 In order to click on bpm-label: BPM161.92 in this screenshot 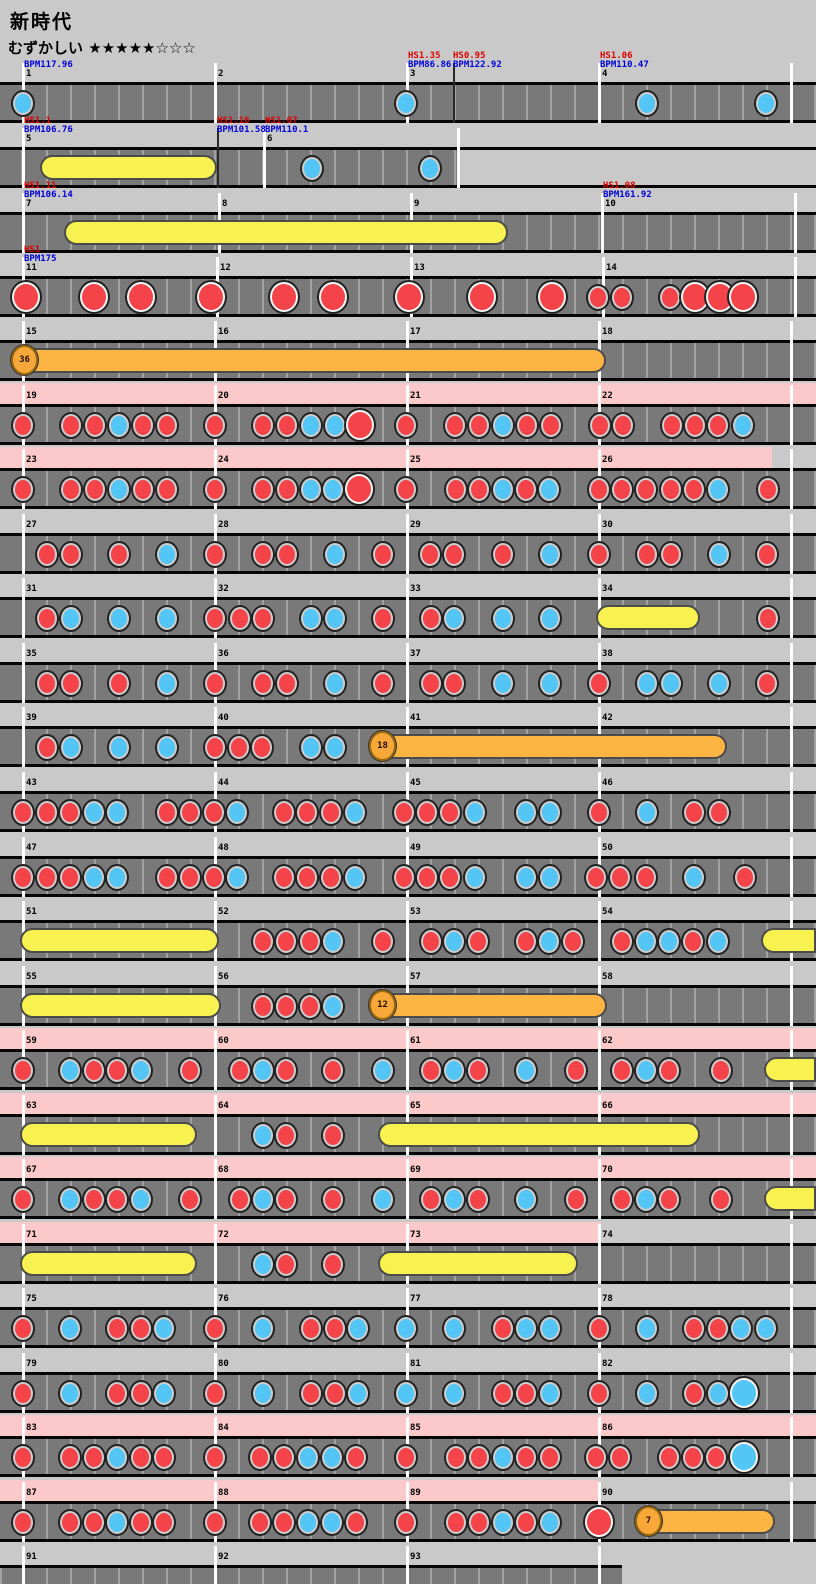, I will do `click(627, 195)`.